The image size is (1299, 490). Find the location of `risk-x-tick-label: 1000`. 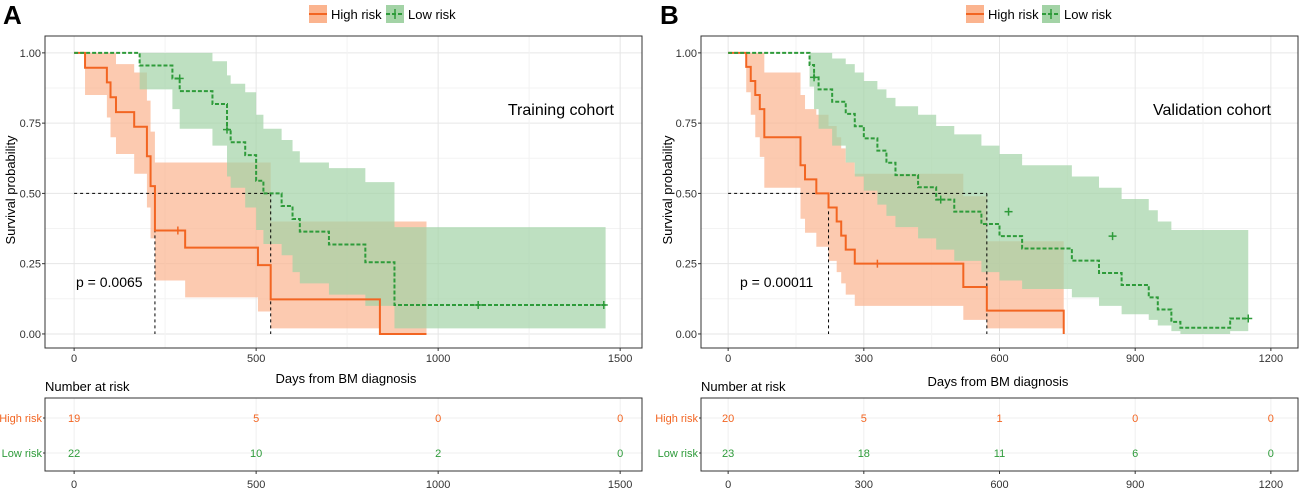

risk-x-tick-label: 1000 is located at coordinates (438, 484).